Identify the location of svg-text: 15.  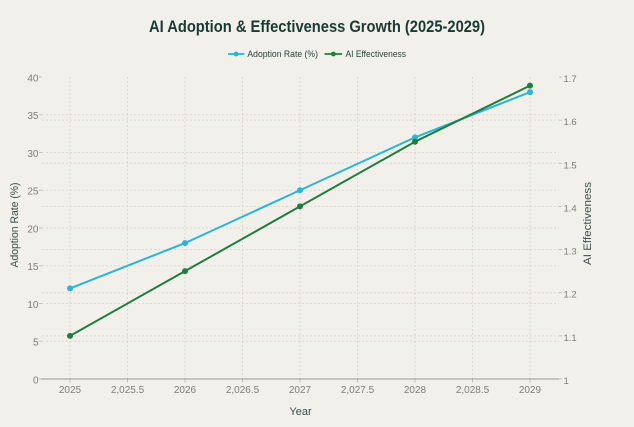
(33, 267).